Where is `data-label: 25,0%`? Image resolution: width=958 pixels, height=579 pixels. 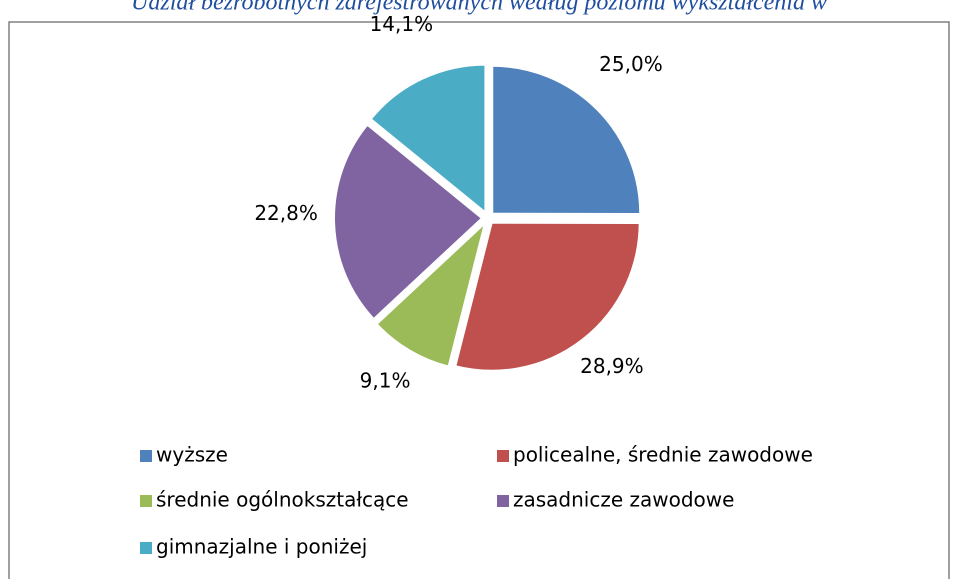
data-label: 25,0% is located at coordinates (631, 64).